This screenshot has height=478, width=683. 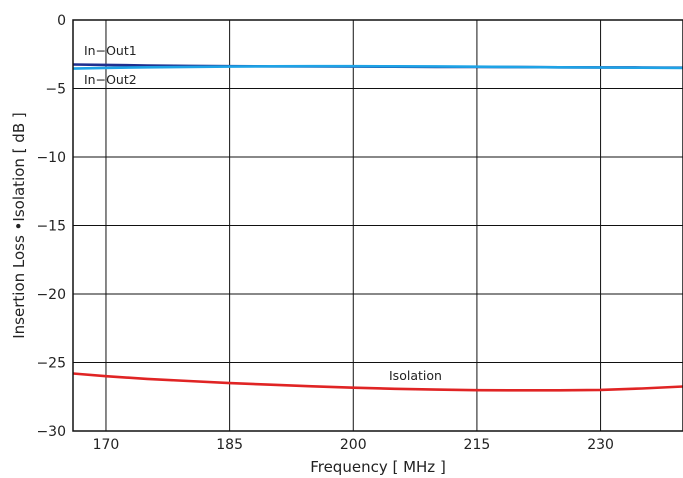 I want to click on y-axis-title: Insertion Loss •Isolation [ dB ], so click(x=19, y=225).